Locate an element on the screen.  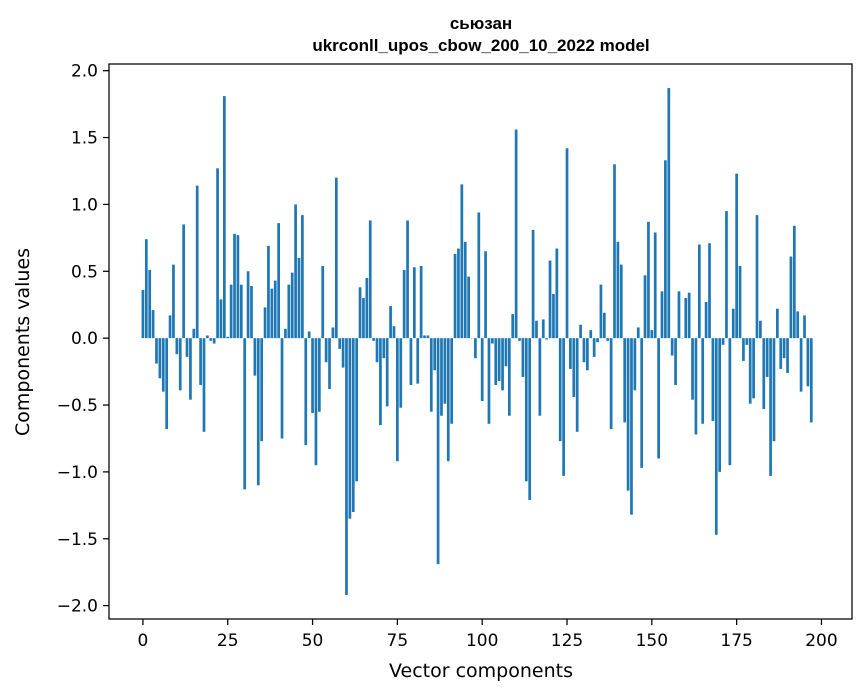
y-tick-label: 0.0 is located at coordinates (84, 339).